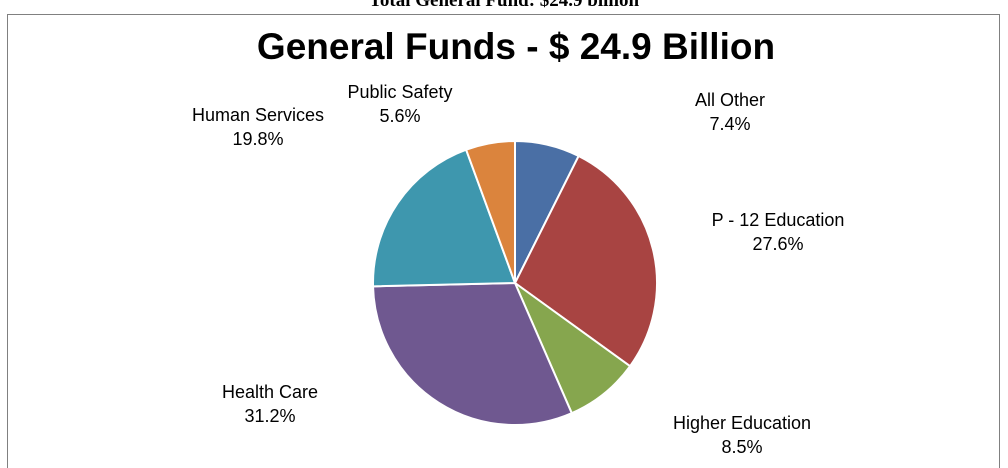  I want to click on pie-slice-health-care, so click(472, 354).